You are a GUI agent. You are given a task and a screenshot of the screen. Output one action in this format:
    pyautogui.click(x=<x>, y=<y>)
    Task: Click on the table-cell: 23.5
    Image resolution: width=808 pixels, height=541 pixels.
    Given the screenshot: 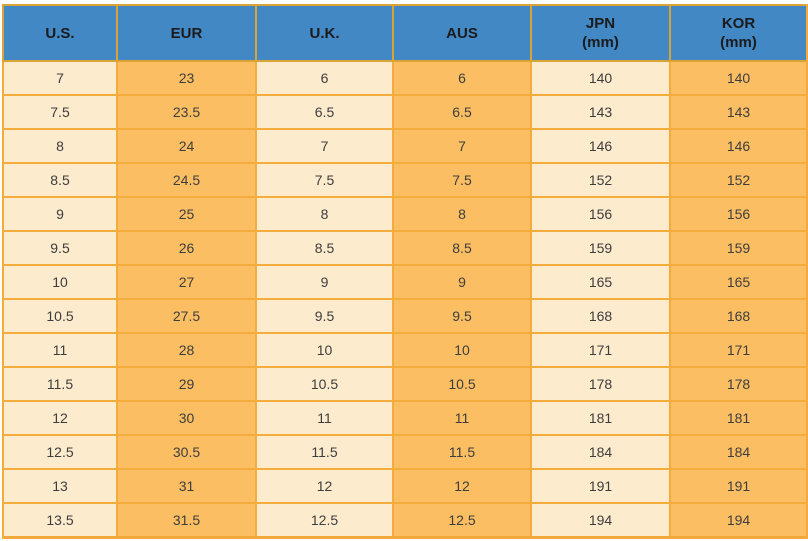 What is the action you would take?
    pyautogui.click(x=186, y=112)
    